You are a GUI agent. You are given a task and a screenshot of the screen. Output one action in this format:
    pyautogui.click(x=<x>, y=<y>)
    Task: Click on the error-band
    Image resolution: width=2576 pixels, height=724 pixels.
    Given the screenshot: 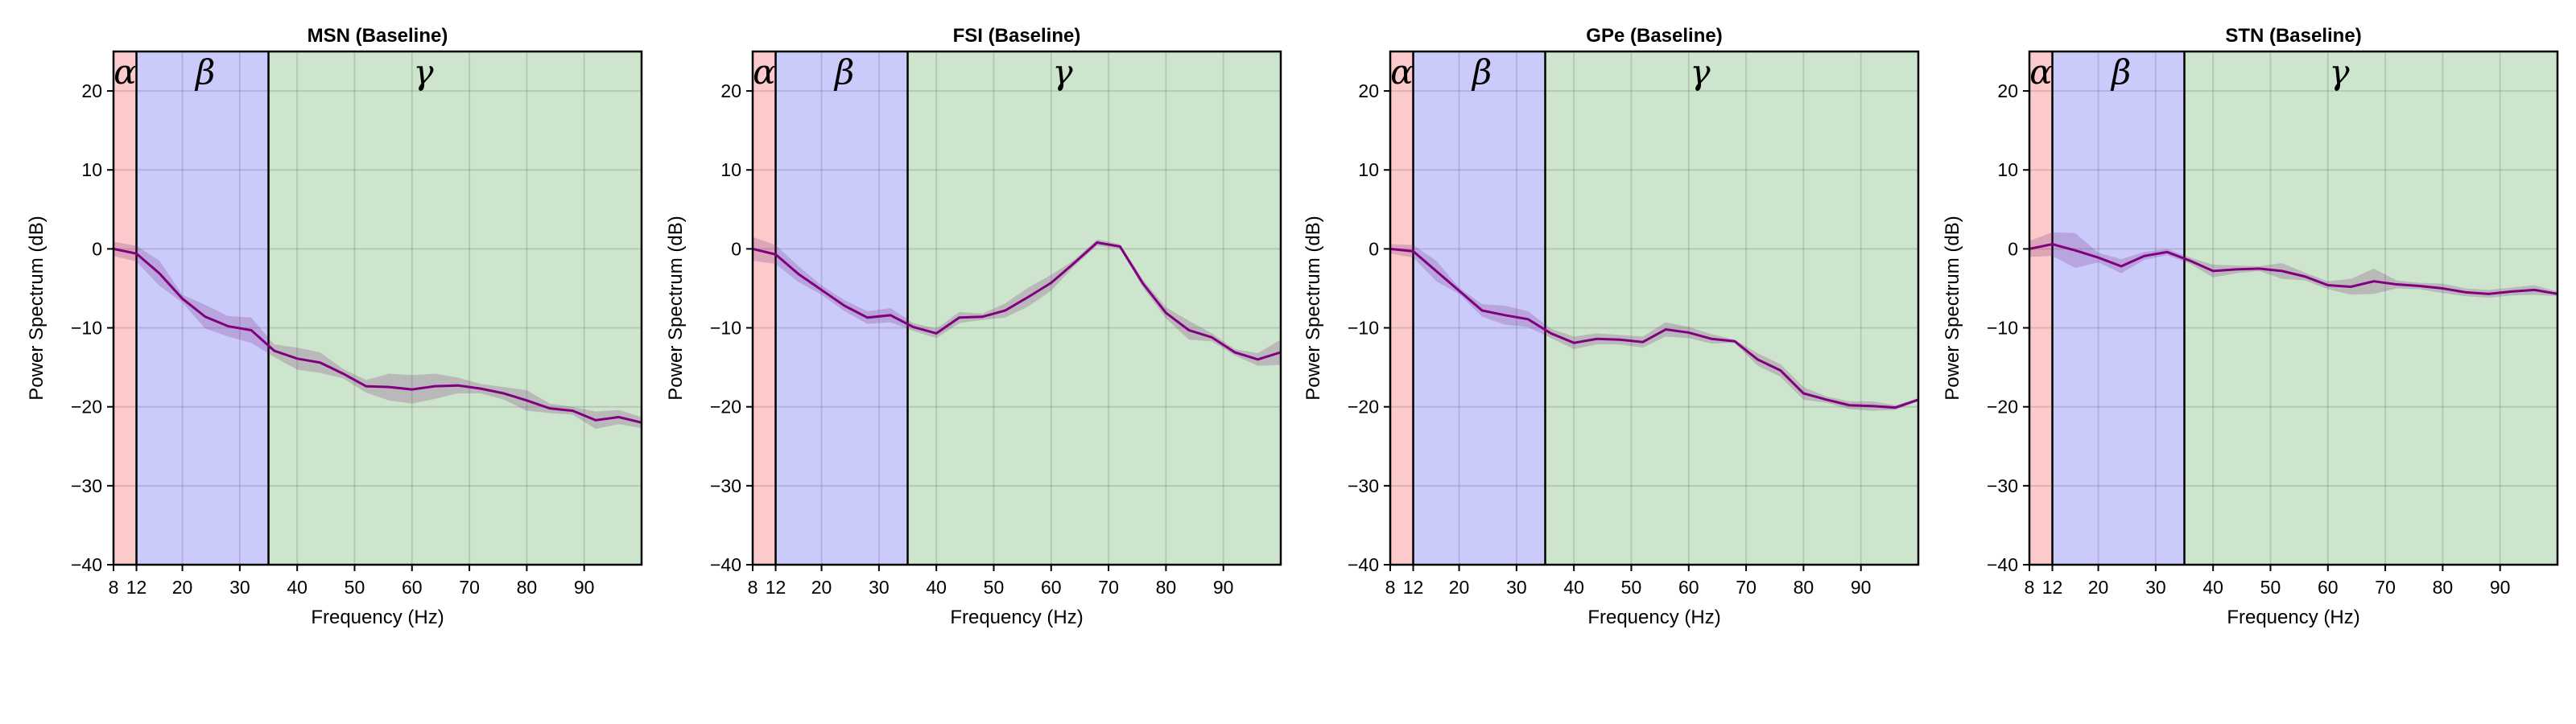 What is the action you would take?
    pyautogui.click(x=1017, y=301)
    